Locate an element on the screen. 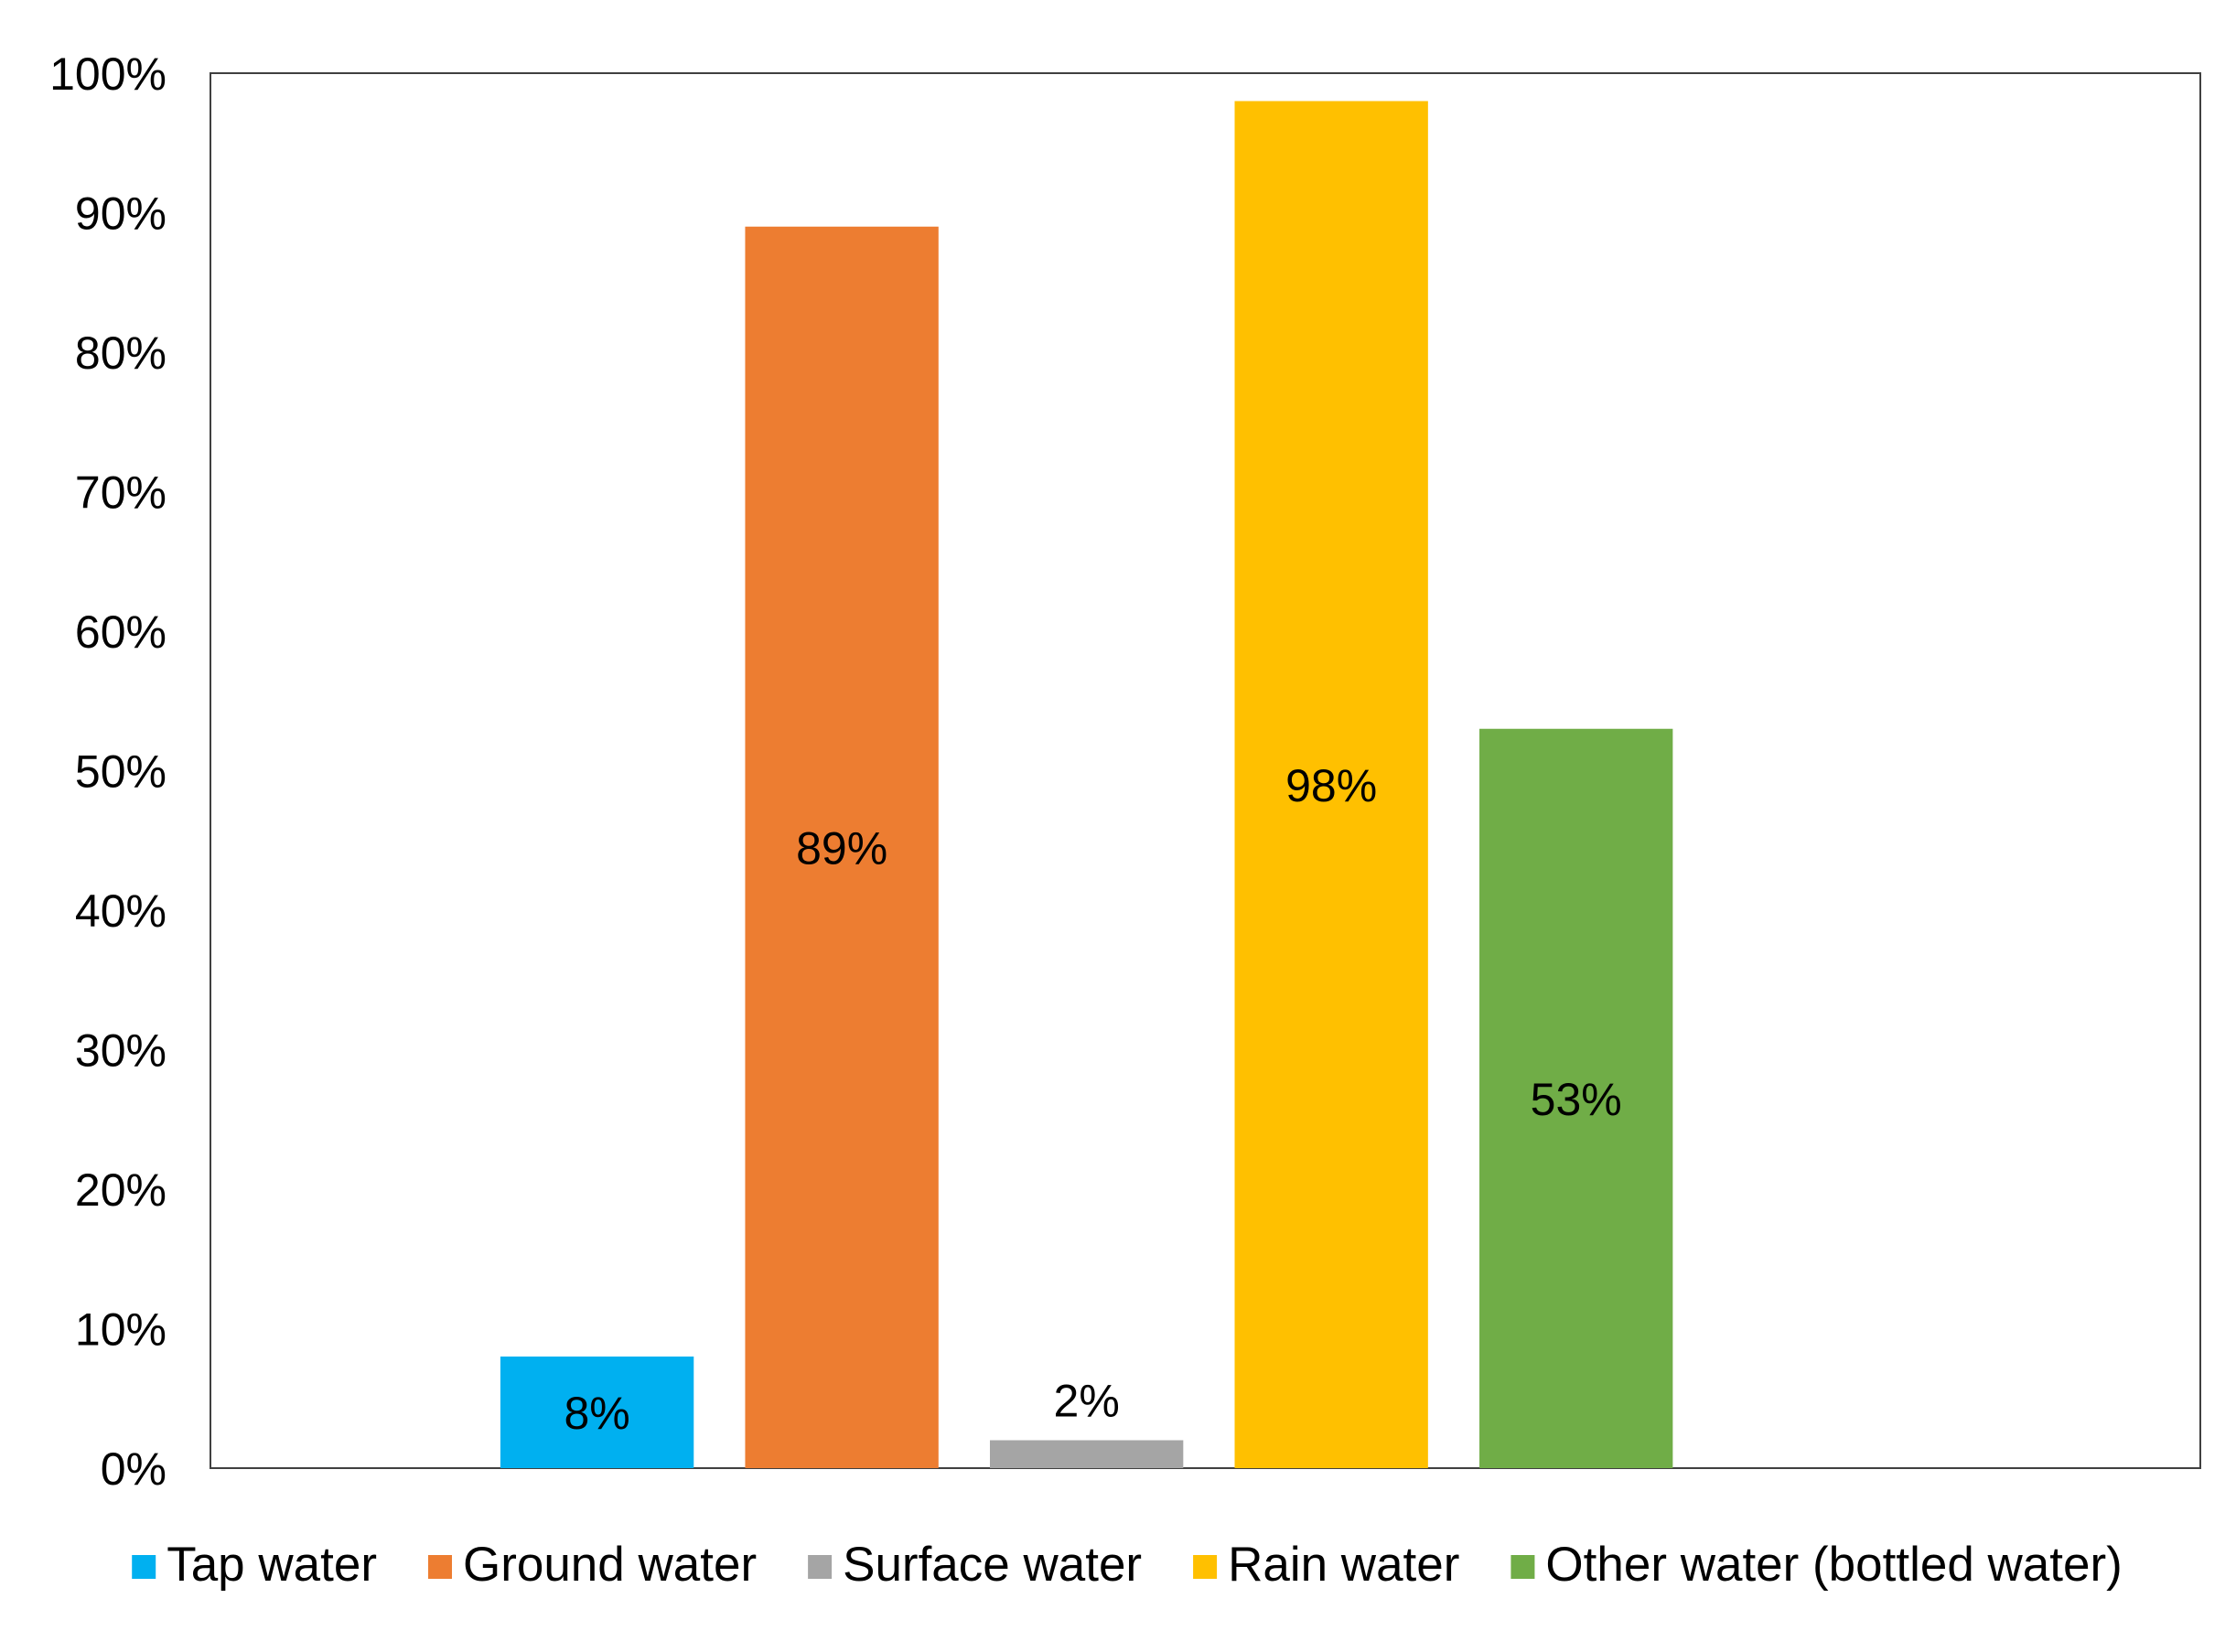  y-tick-label: 50% is located at coordinates (121, 772).